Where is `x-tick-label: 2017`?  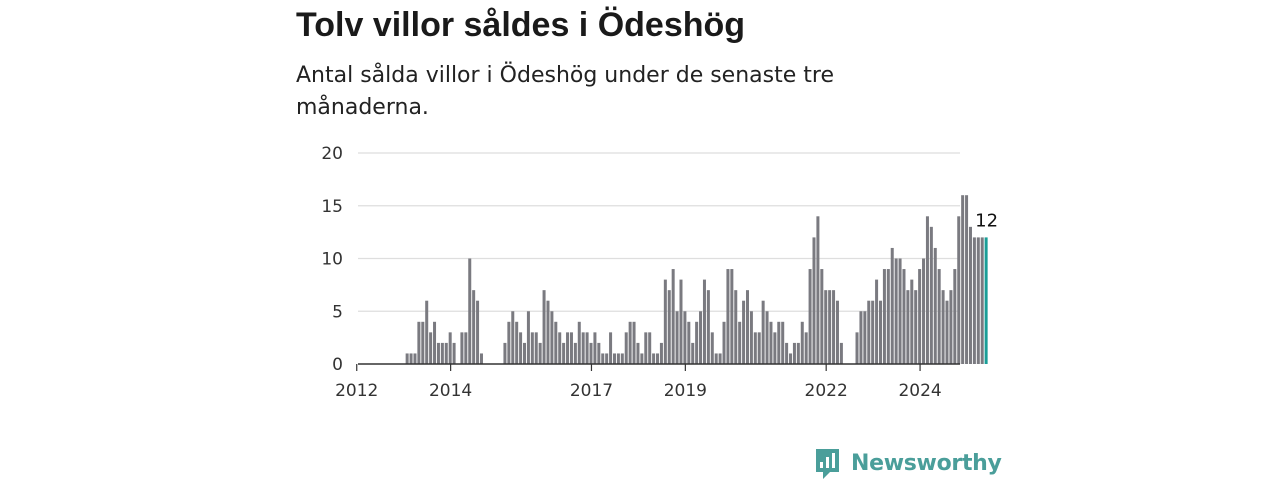
x-tick-label: 2017 is located at coordinates (591, 391).